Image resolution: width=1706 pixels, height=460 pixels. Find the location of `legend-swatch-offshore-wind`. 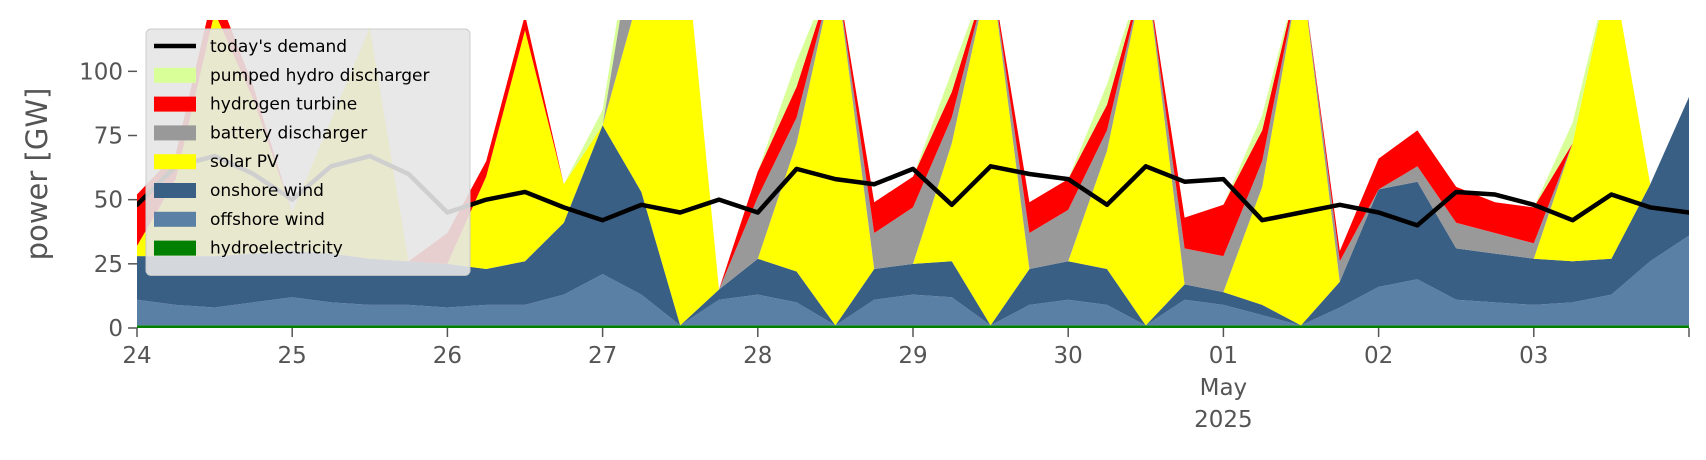

legend-swatch-offshore-wind is located at coordinates (175, 219).